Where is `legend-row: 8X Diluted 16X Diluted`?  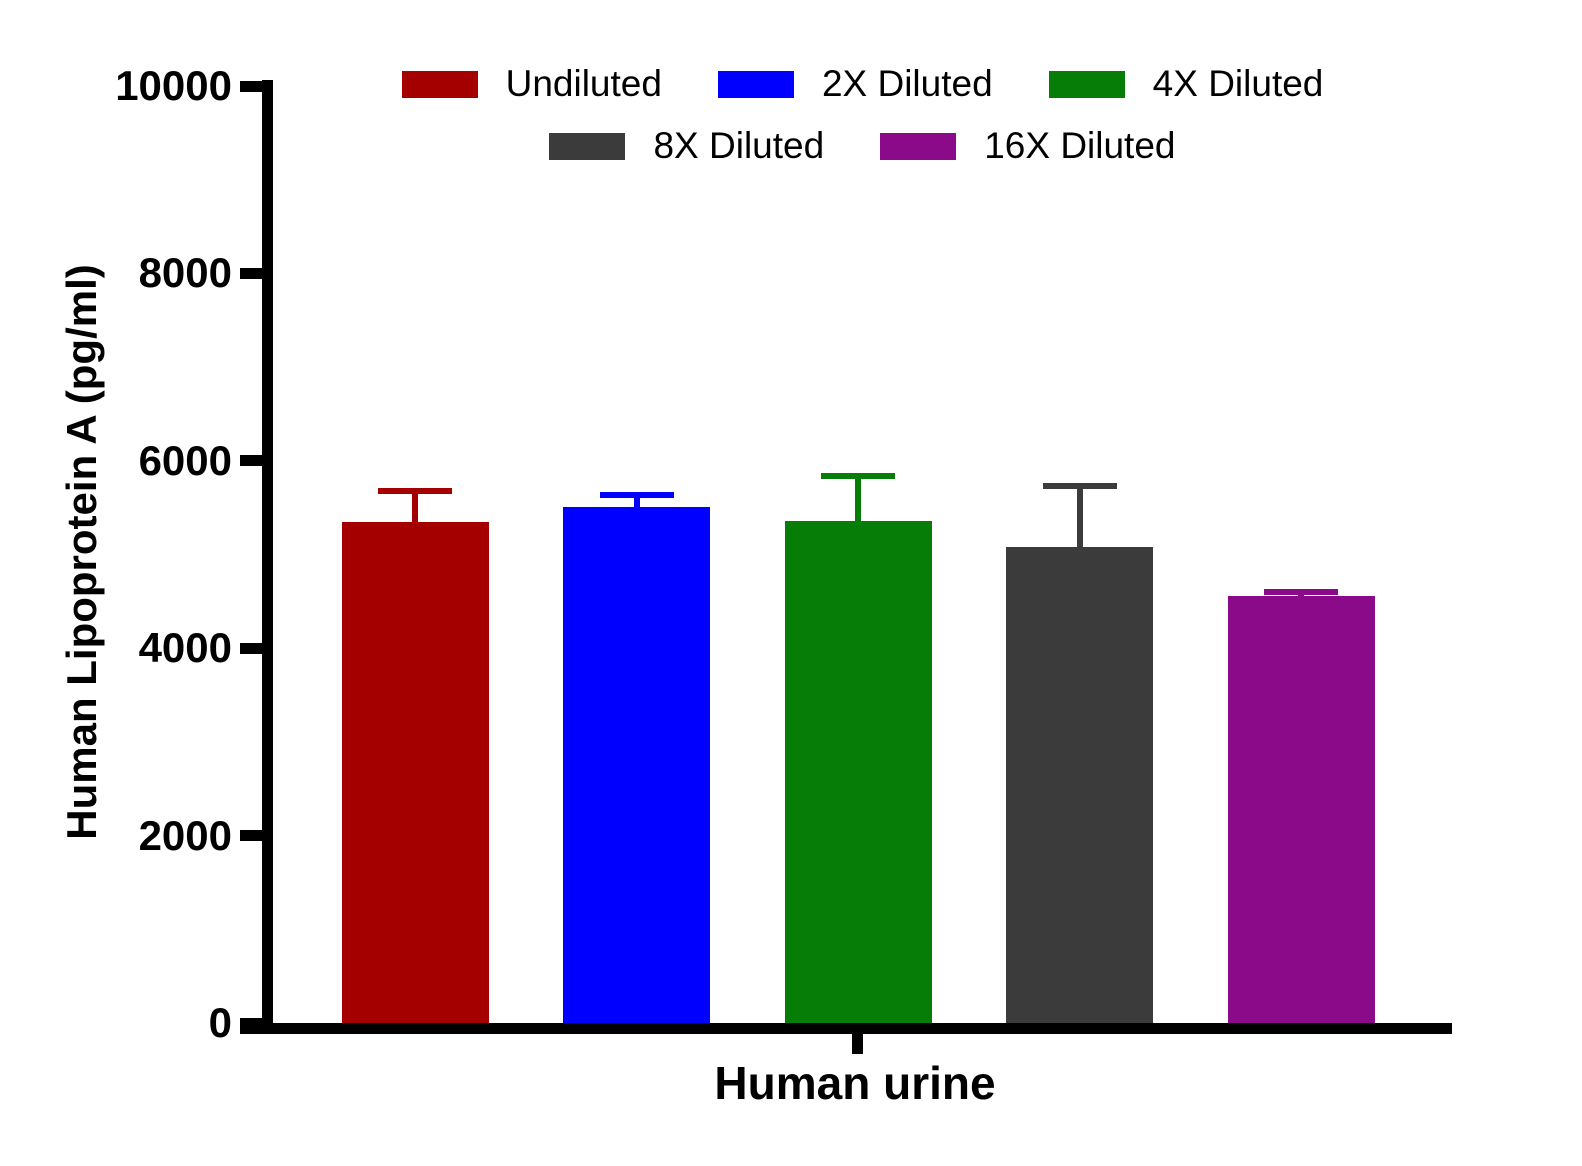 legend-row: 8X Diluted 16X Diluted is located at coordinates (862, 146).